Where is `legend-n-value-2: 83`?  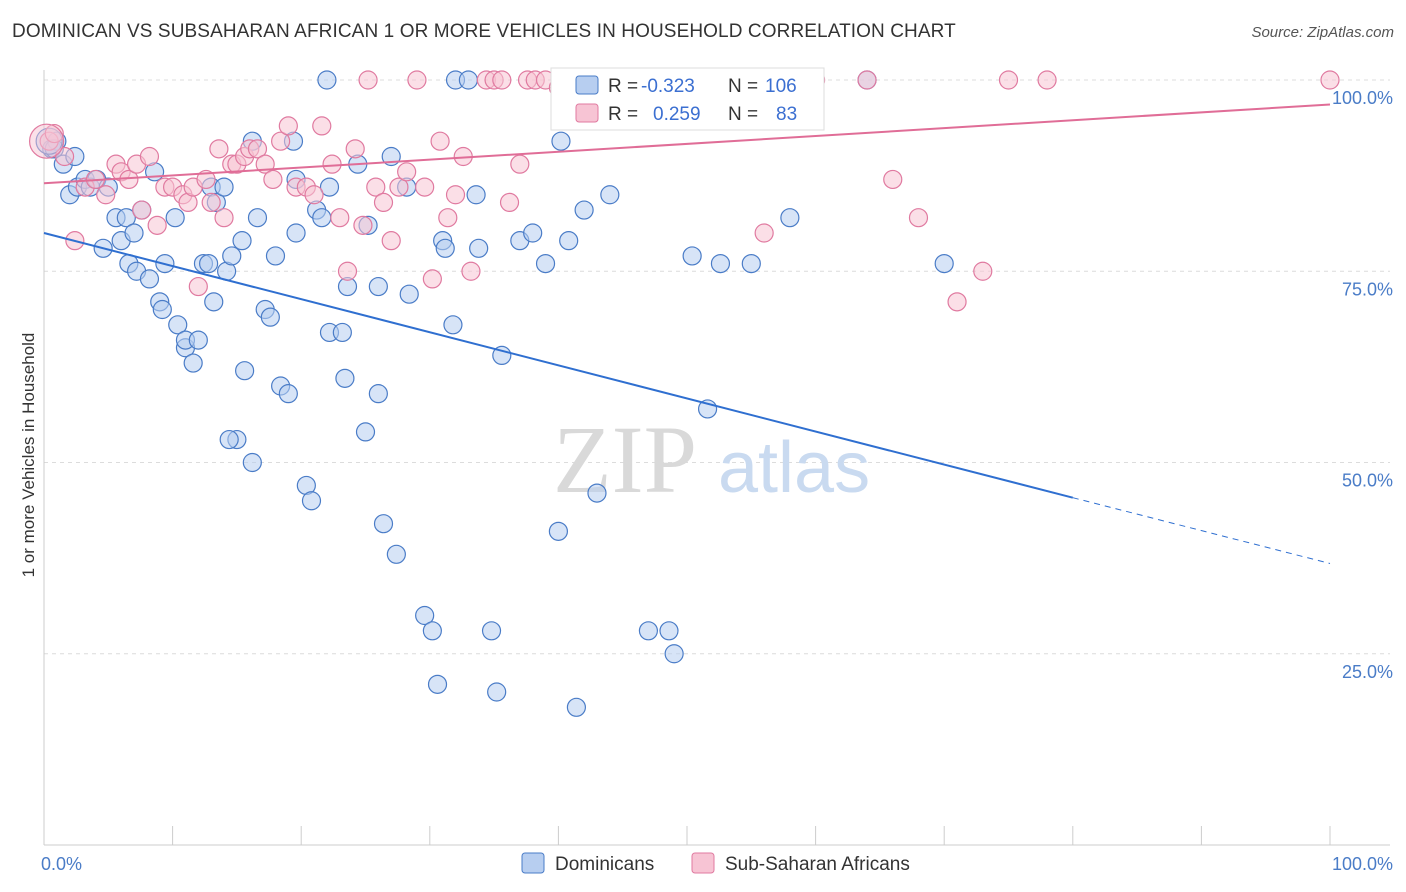
legend-n-value-2: 83 is located at coordinates (786, 114).